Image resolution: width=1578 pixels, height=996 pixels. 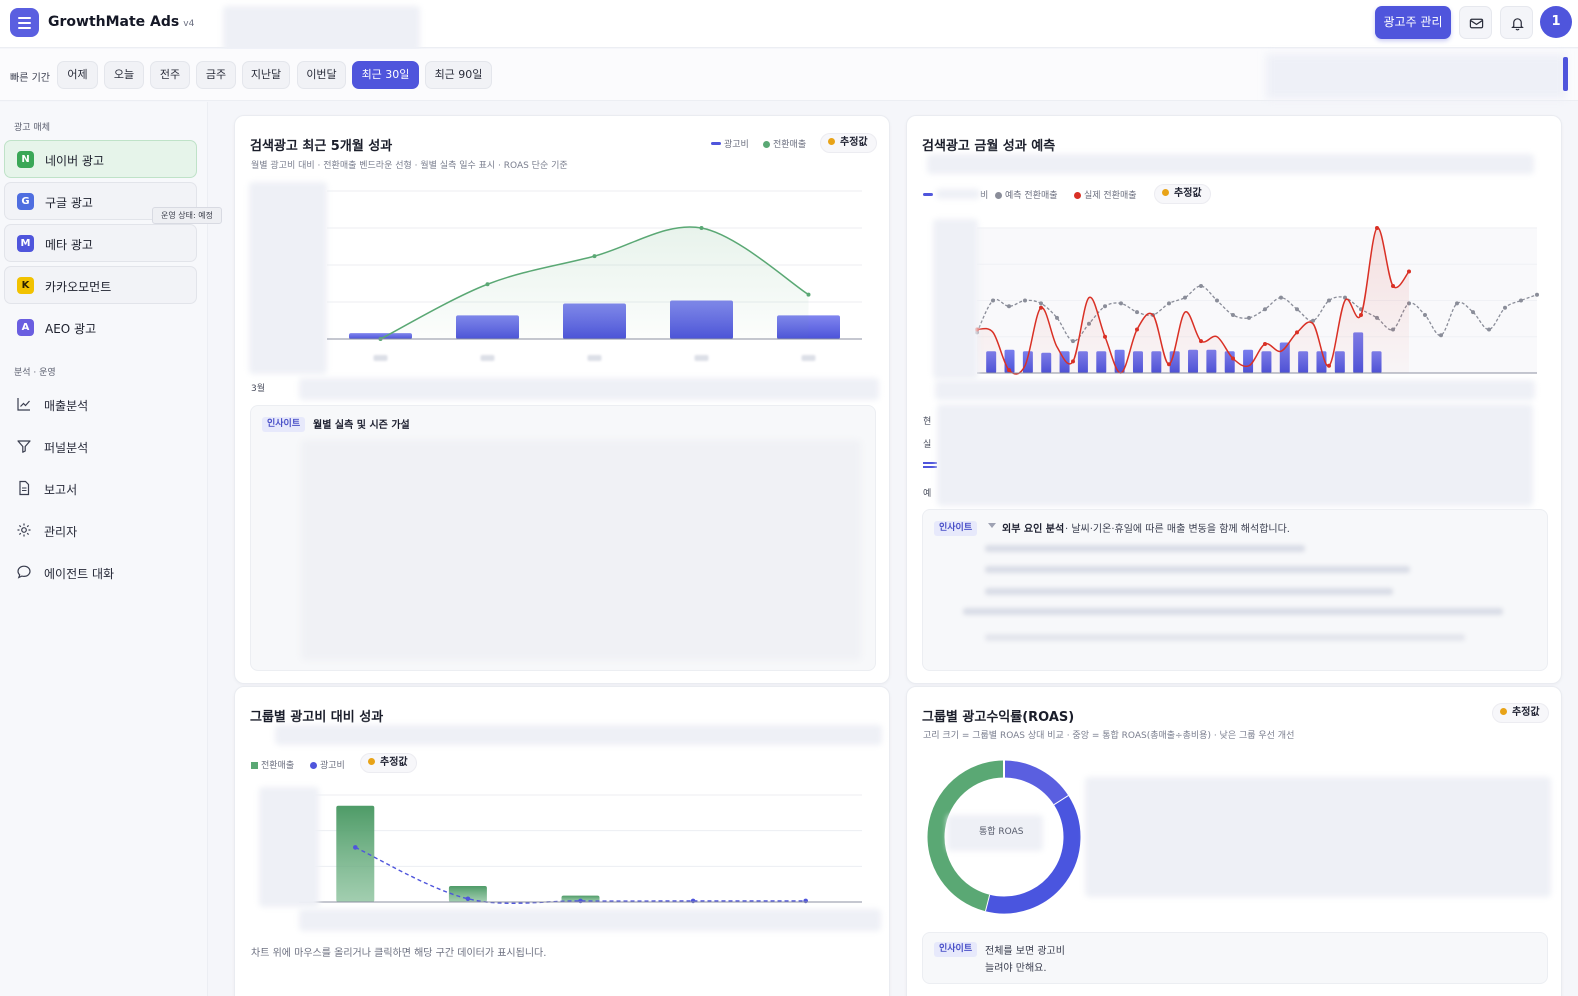 I want to click on donut-slice, so click(x=1032, y=855).